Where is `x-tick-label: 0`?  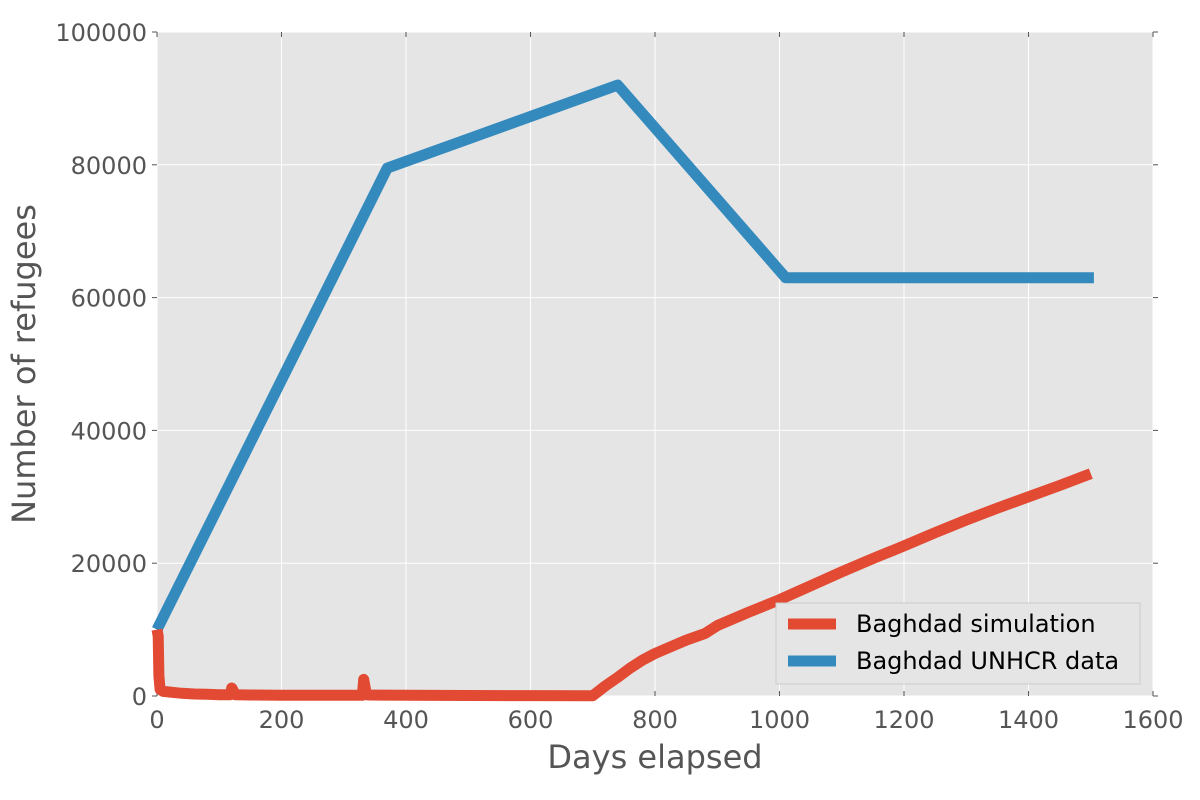
x-tick-label: 0 is located at coordinates (156, 720).